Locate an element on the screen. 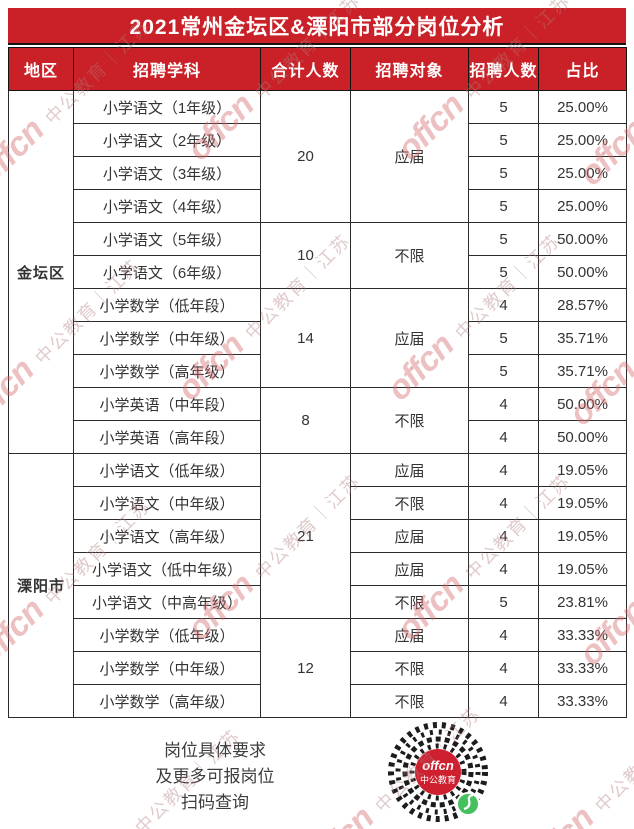 This screenshot has height=829, width=634. table-row: 小学数学（低年段） 14 应届 4 28.57% is located at coordinates (318, 338).